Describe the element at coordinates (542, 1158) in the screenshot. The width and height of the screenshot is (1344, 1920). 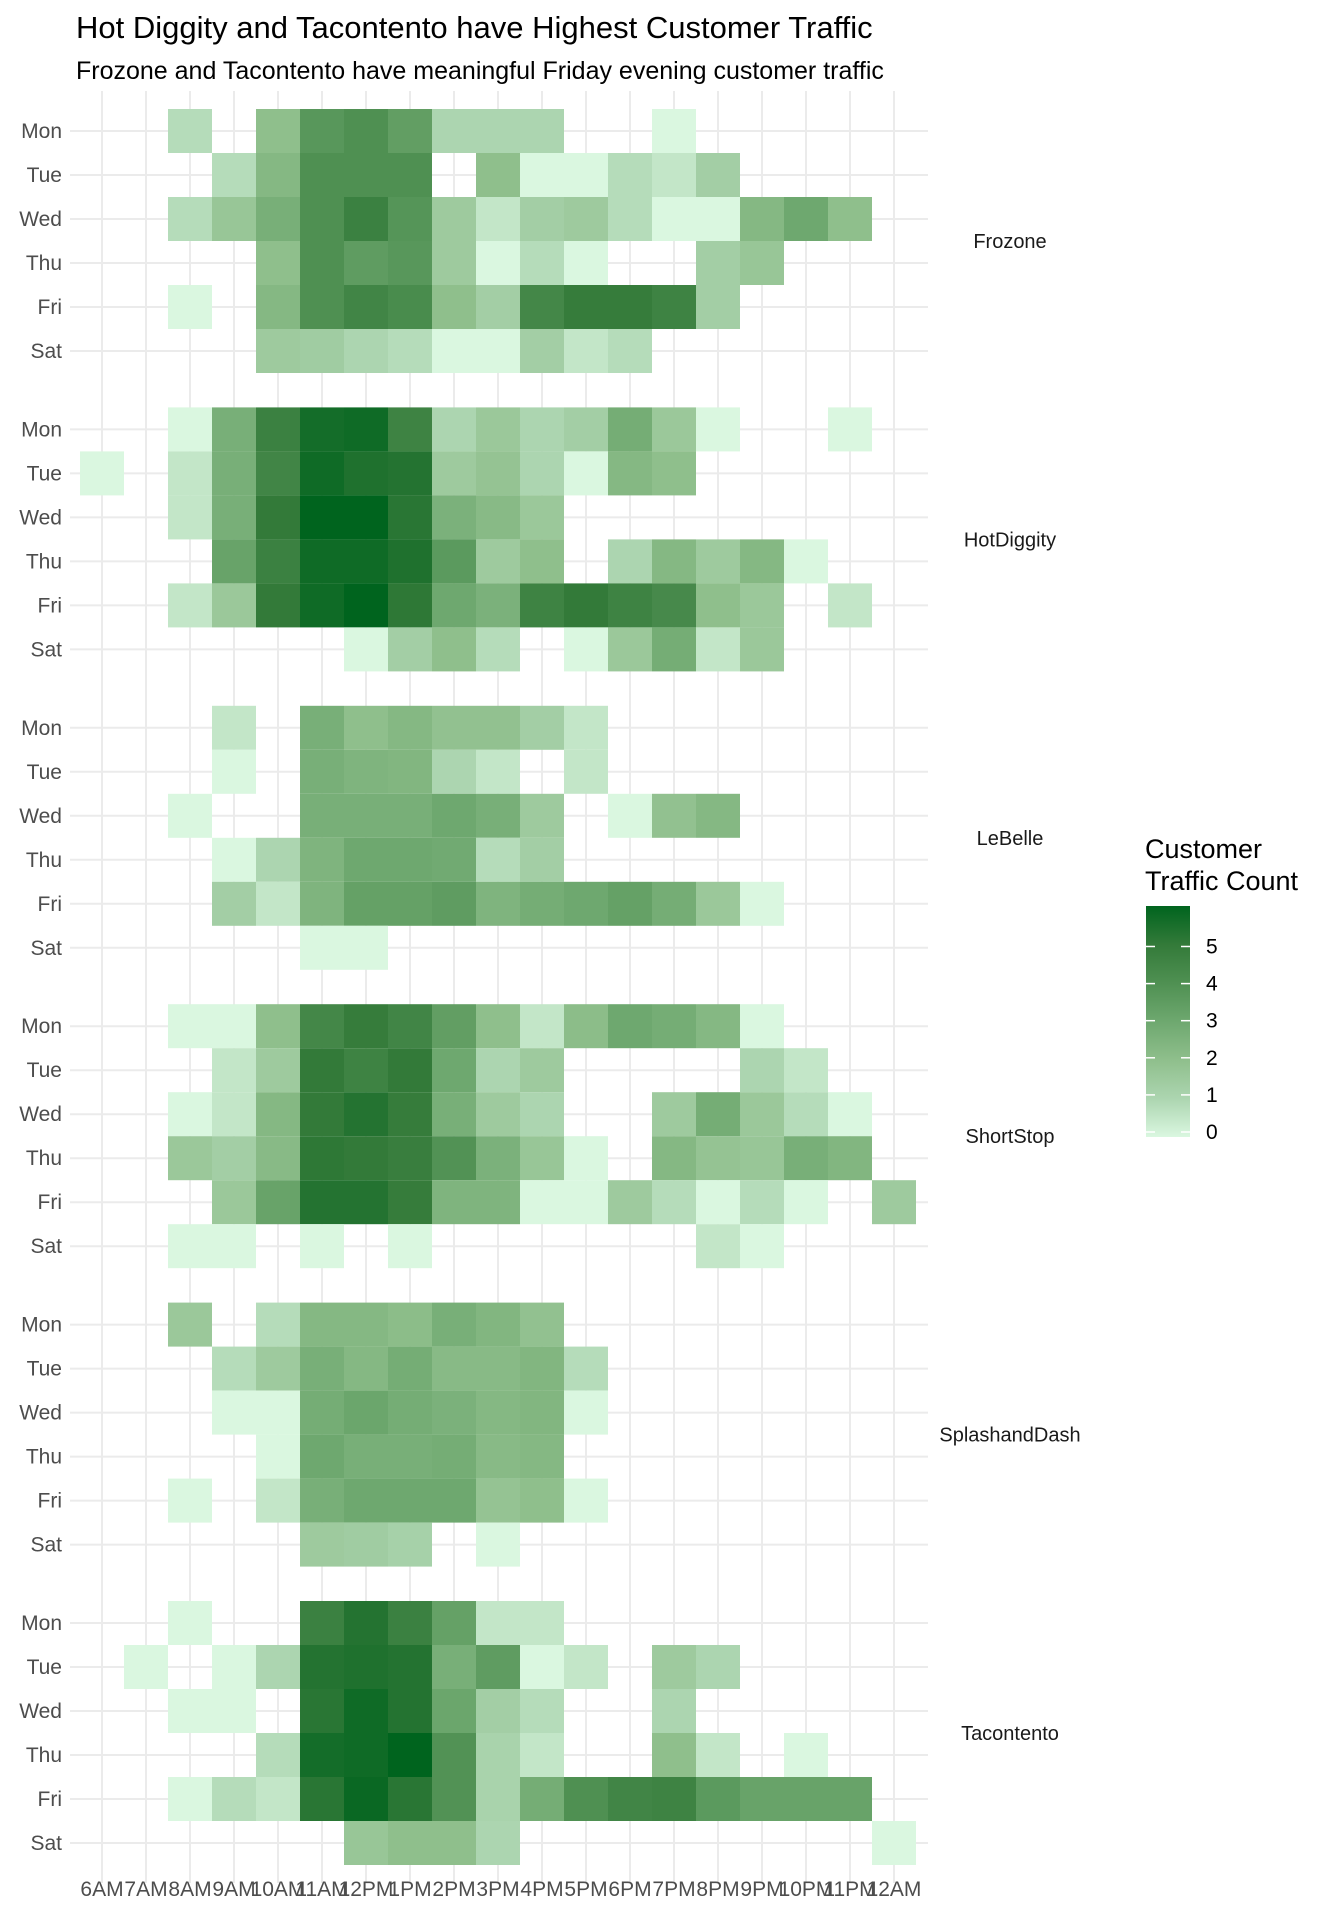
I see `heatmap-cell: ShortStop Thu 4PM: 1.7` at that location.